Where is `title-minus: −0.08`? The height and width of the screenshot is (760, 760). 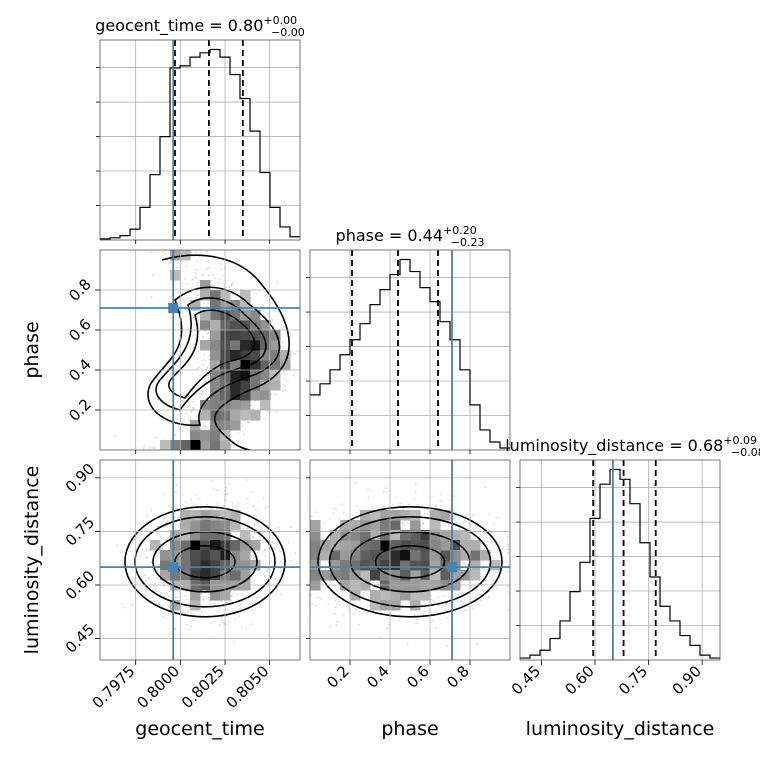 title-minus: −0.08 is located at coordinates (745, 452).